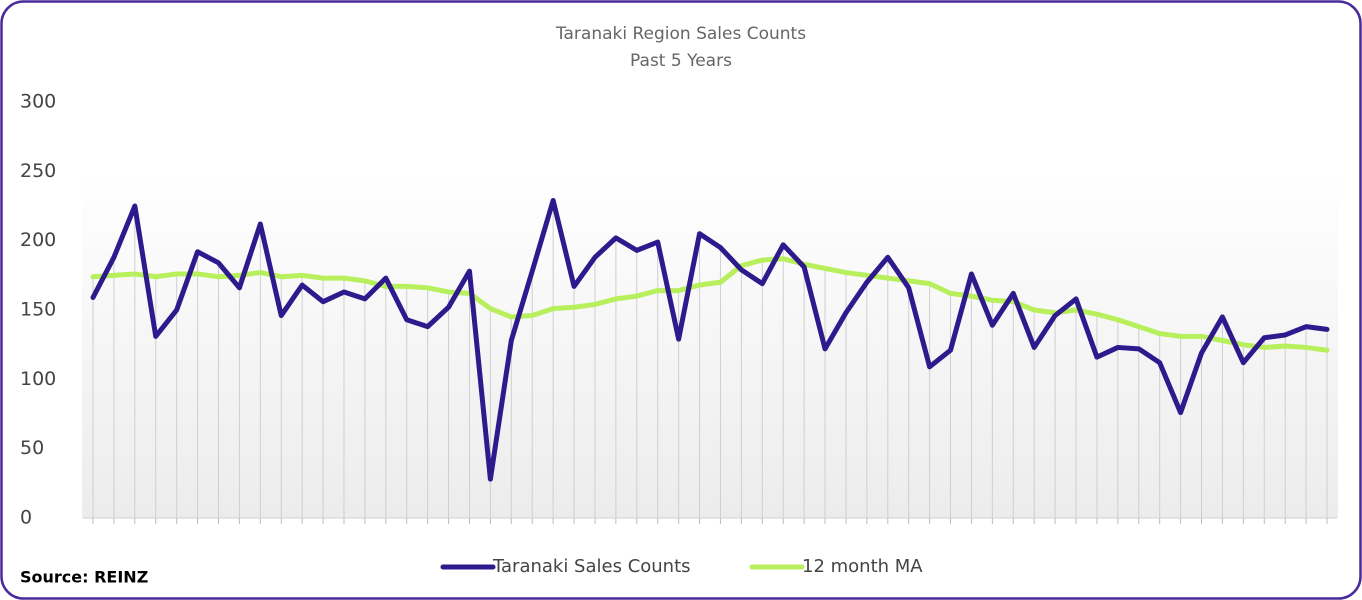 Image resolution: width=1362 pixels, height=600 pixels. What do you see at coordinates (710, 304) in the screenshot?
I see `series-line` at bounding box center [710, 304].